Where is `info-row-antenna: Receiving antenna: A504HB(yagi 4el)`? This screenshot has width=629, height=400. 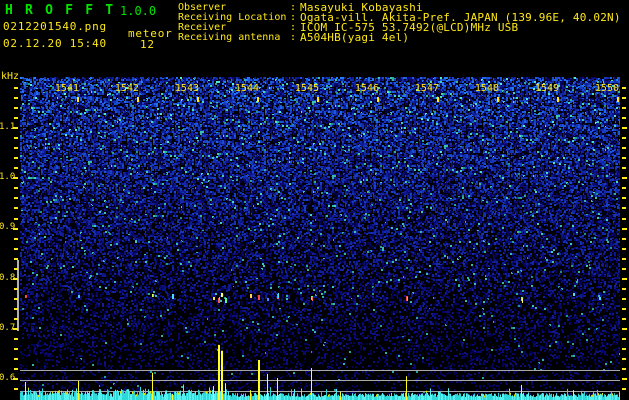
info-row-antenna: Receiving antenna: A504HB(yagi 4el) is located at coordinates (399, 37).